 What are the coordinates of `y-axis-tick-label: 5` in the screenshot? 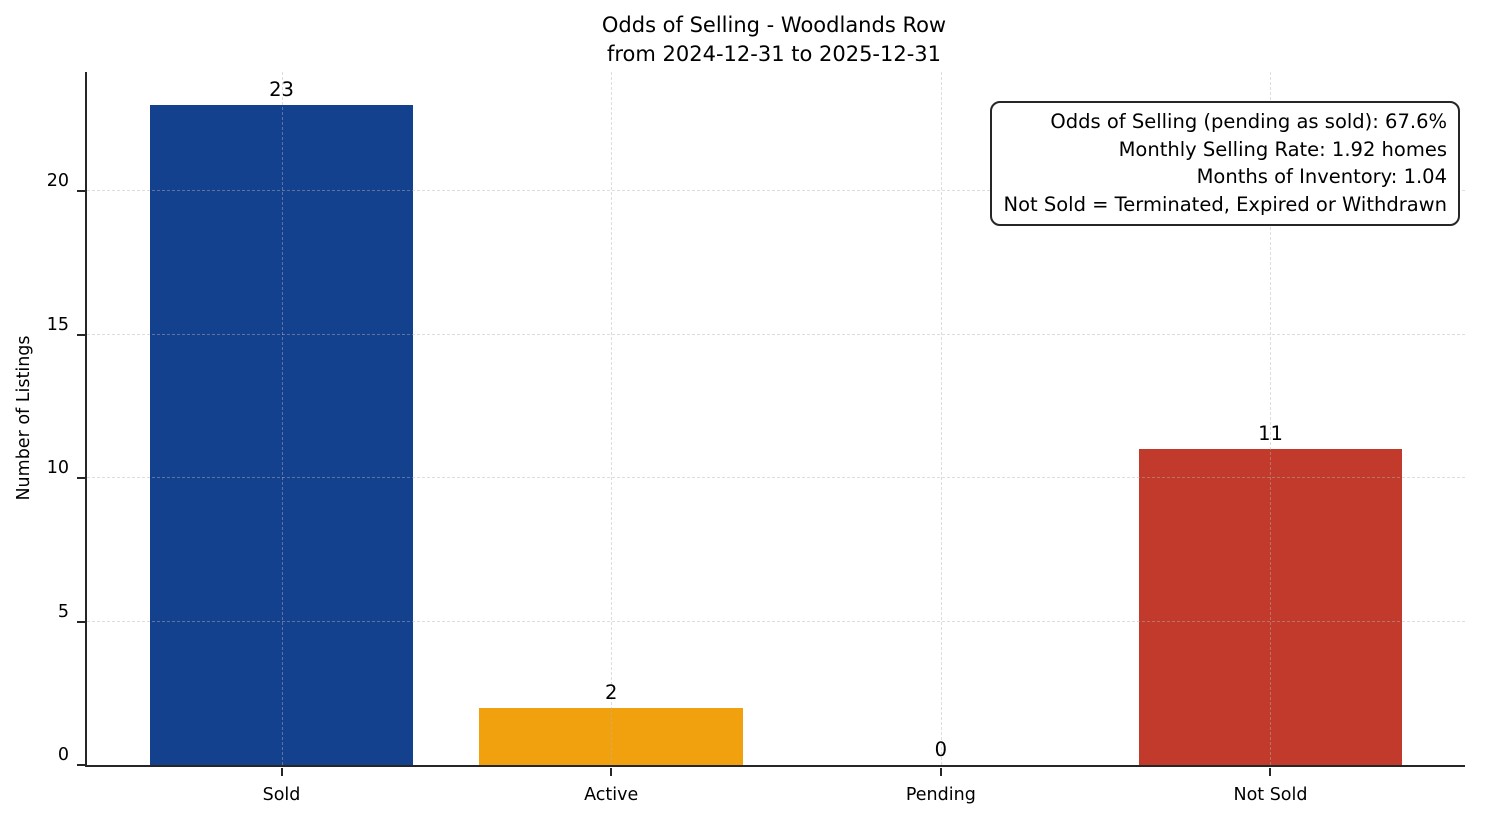 It's located at (63, 611).